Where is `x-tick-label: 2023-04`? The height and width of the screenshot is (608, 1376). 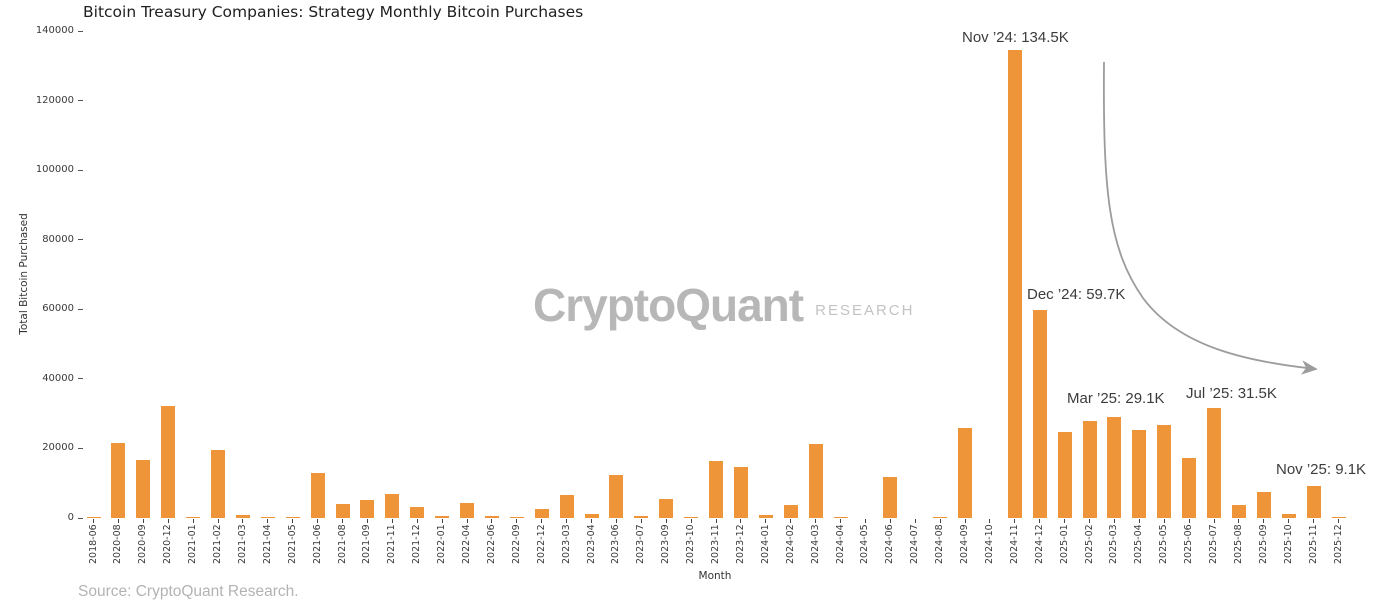
x-tick-label: 2023-04 is located at coordinates (591, 544).